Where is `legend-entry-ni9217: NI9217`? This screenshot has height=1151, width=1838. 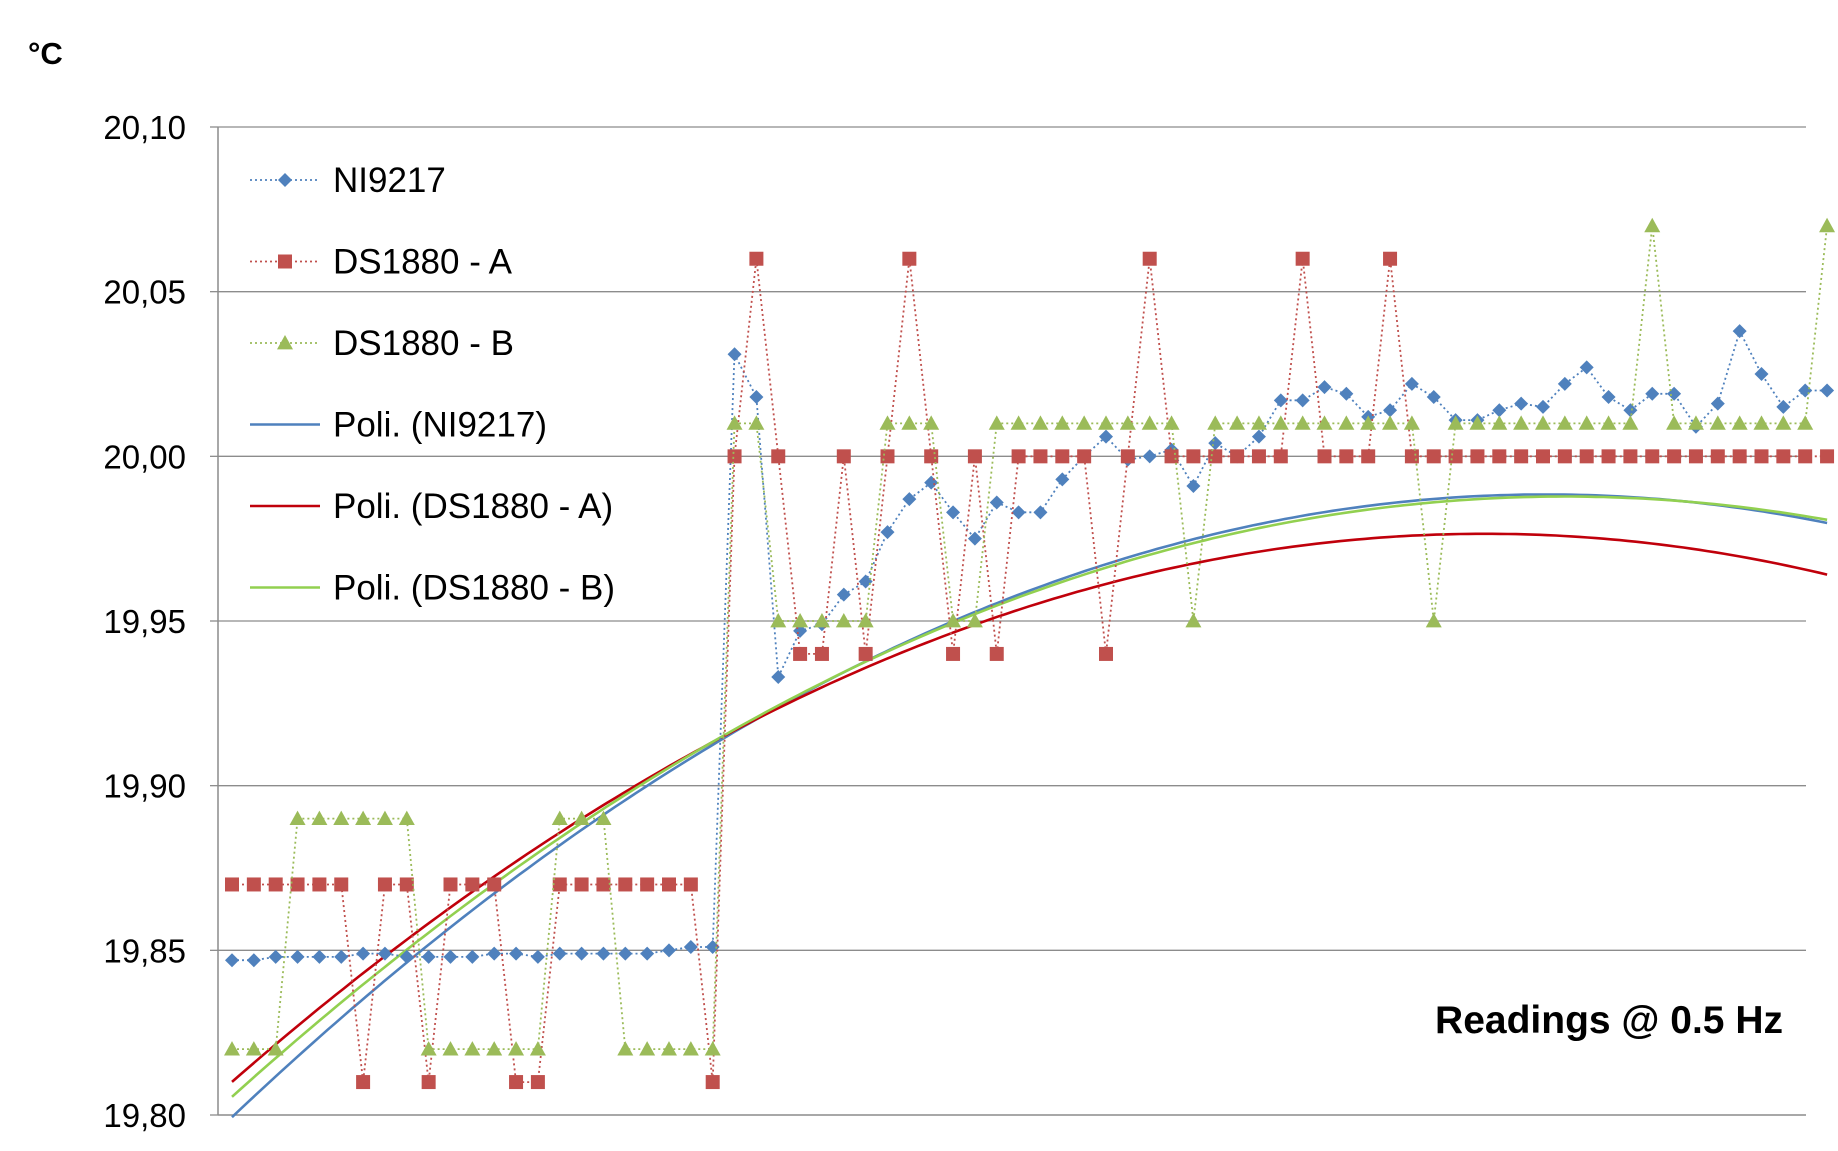
legend-entry-ni9217: NI9217 is located at coordinates (348, 180).